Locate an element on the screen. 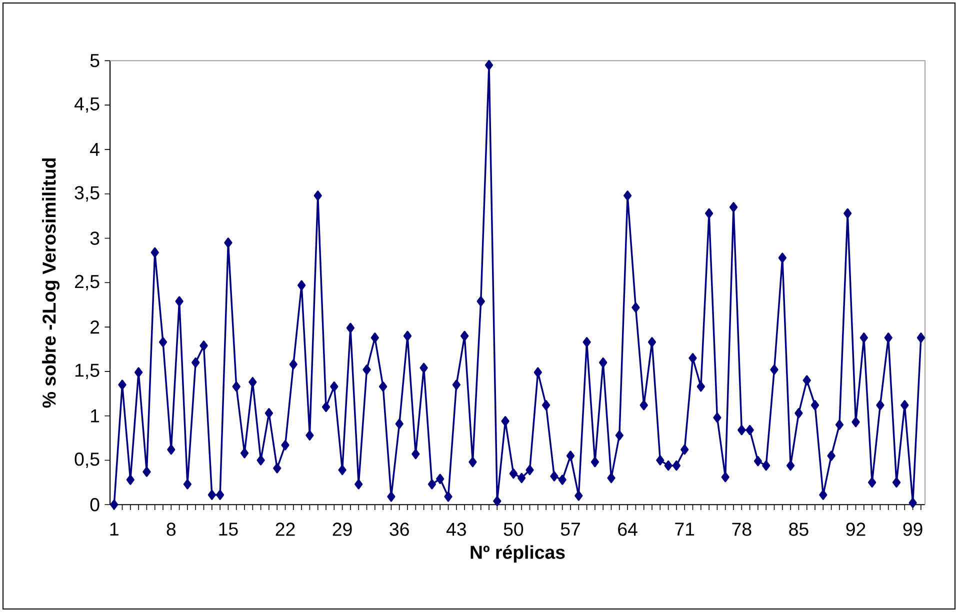  y-tick-label: 2,5 is located at coordinates (87, 282).